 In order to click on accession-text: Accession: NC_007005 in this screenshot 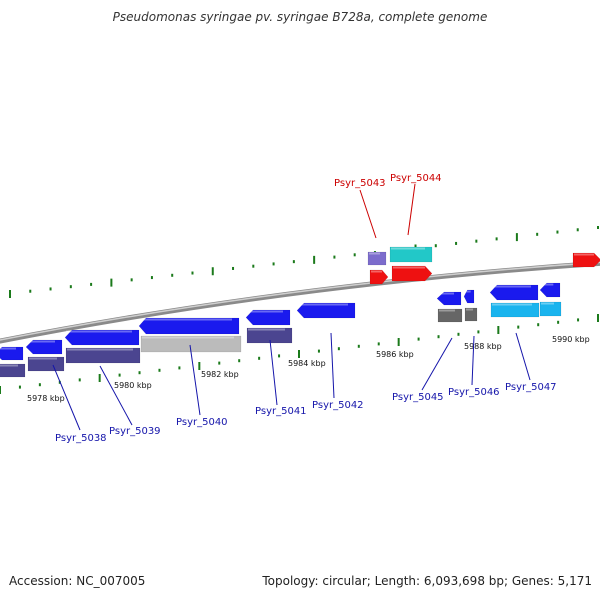, I will do `click(77, 581)`.